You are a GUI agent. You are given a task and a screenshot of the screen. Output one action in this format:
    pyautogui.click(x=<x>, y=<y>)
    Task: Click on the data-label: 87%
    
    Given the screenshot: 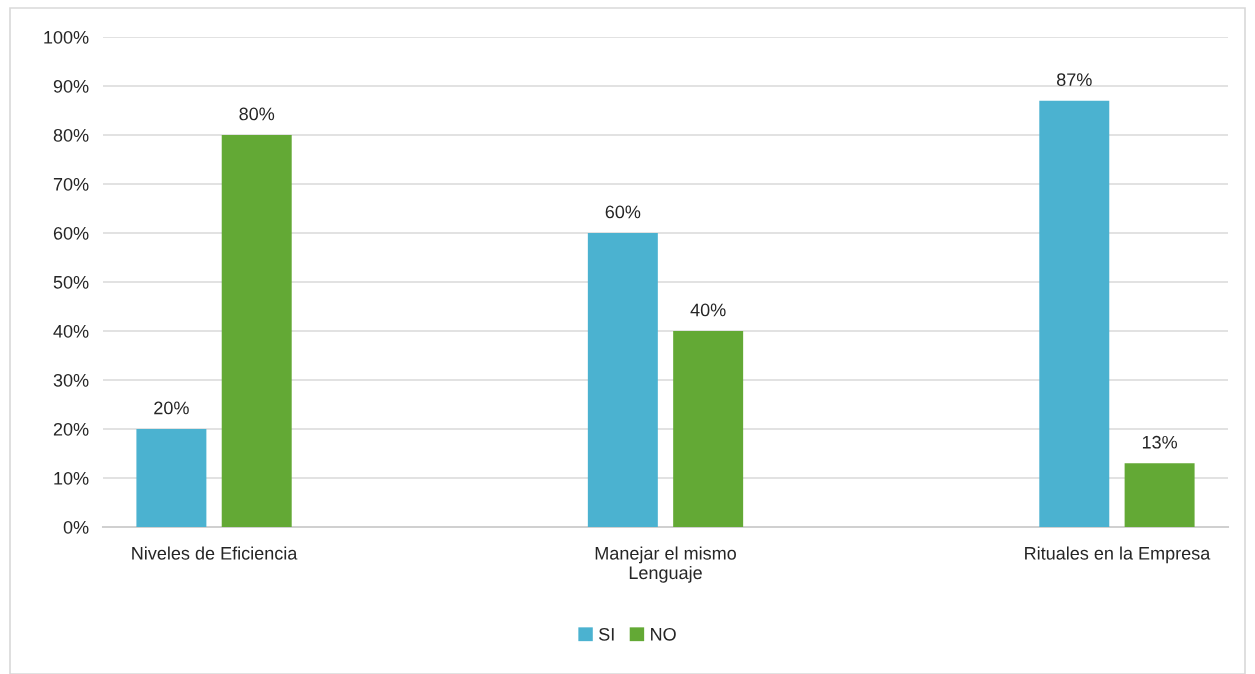 What is the action you would take?
    pyautogui.click(x=1074, y=80)
    